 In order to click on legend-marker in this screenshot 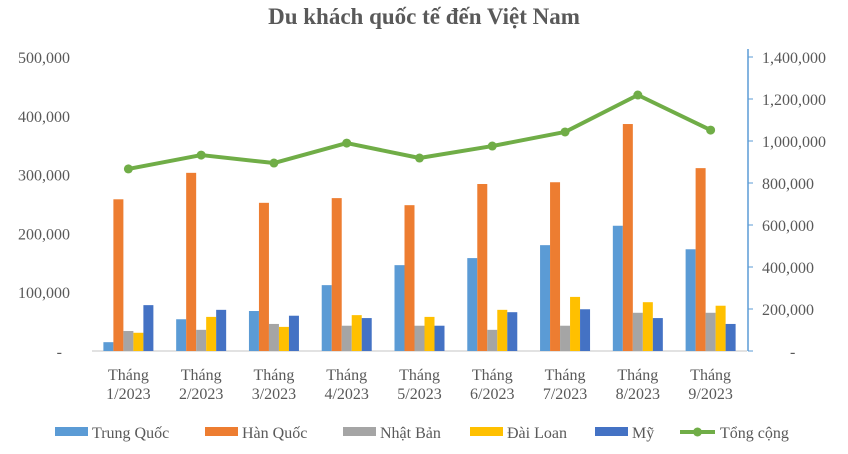, I will do `click(697, 432)`.